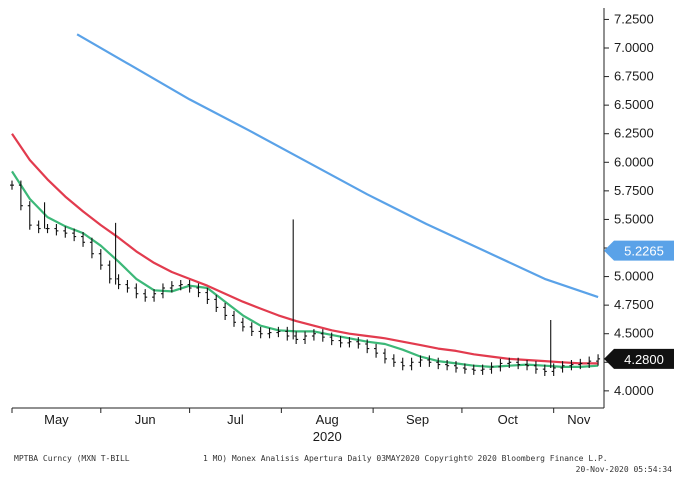 The image size is (688, 481). Describe the element at coordinates (307, 425) in the screenshot. I see `x-axis: May Jun Jul Aug 2020 Sep Oct Nov` at that location.